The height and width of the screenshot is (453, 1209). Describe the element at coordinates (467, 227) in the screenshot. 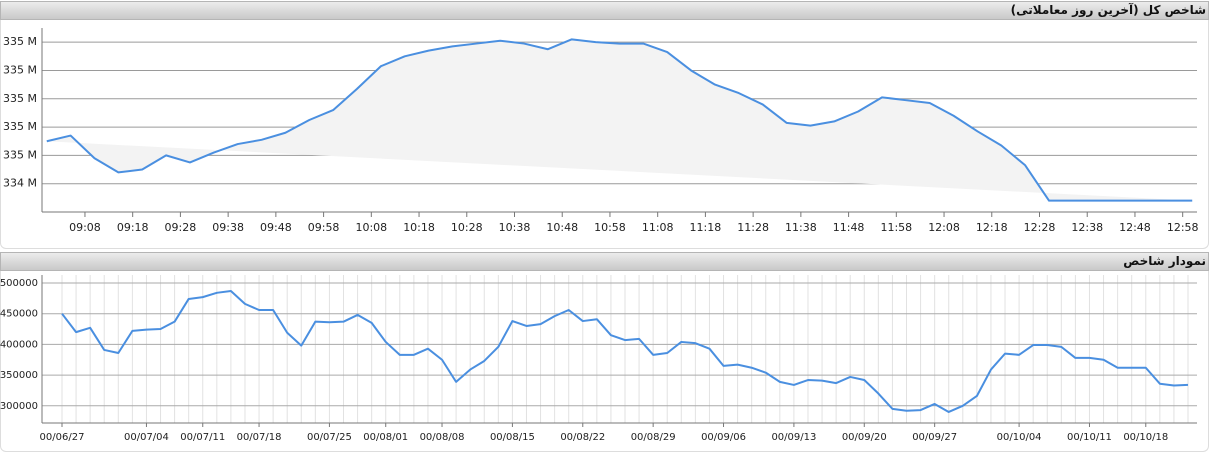

I see `x-tick-label: 10:28` at that location.